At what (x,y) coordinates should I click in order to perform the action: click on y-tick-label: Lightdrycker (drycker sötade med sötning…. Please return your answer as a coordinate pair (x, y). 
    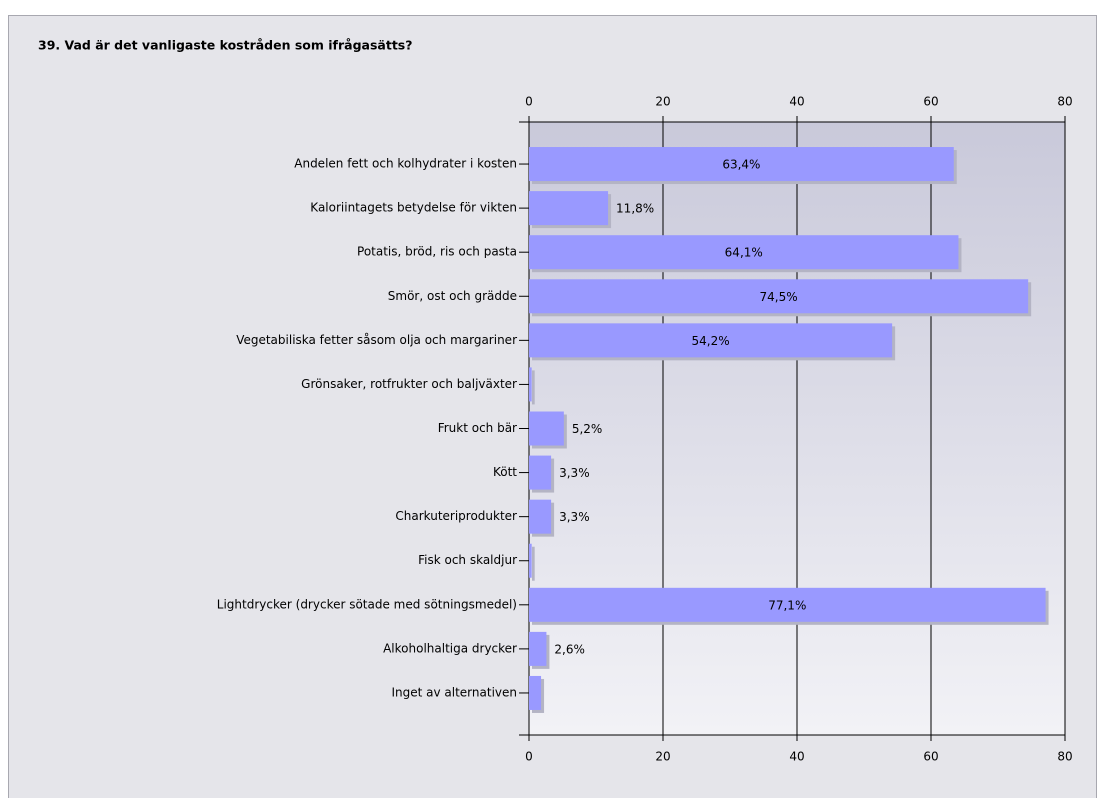
    Looking at the image, I should click on (367, 604).